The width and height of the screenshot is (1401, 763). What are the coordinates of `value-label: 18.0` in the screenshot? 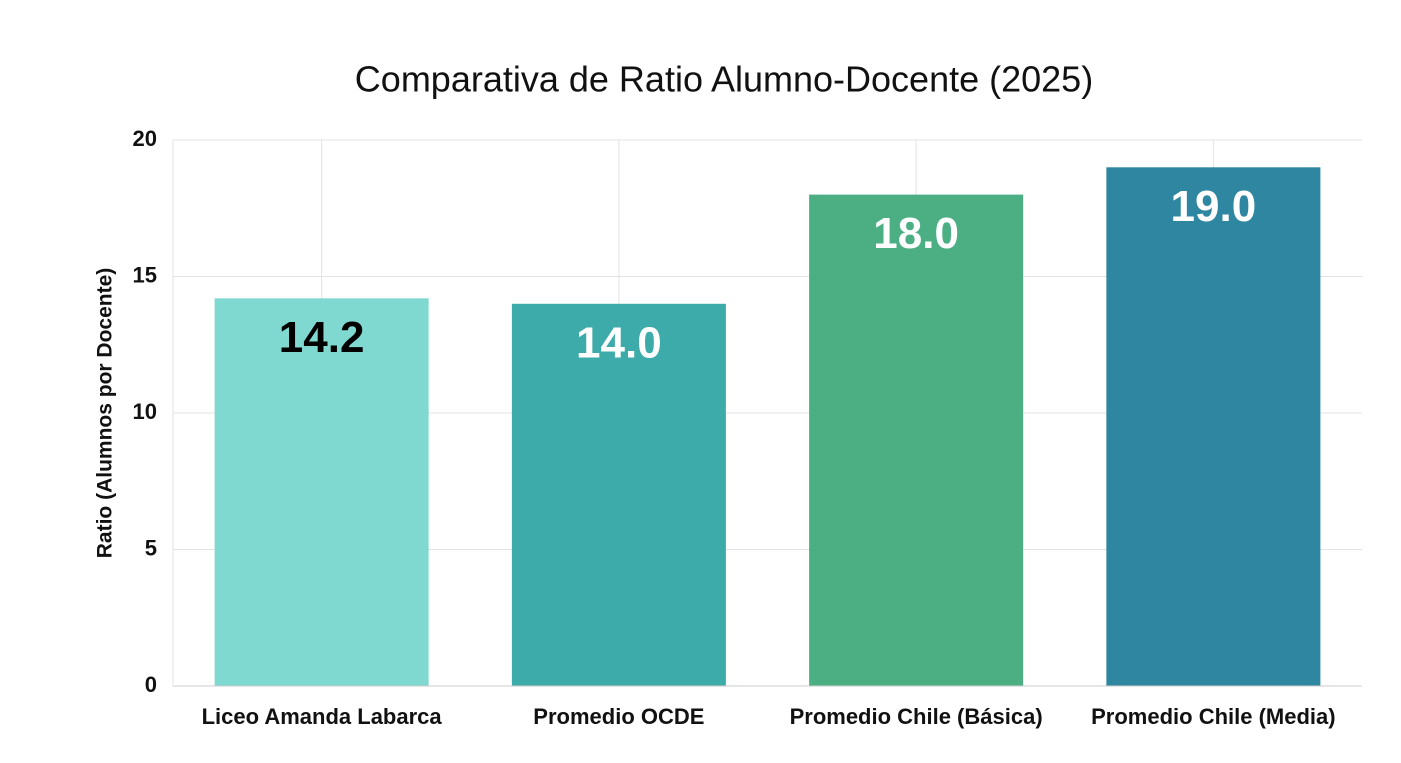 It's located at (916, 233).